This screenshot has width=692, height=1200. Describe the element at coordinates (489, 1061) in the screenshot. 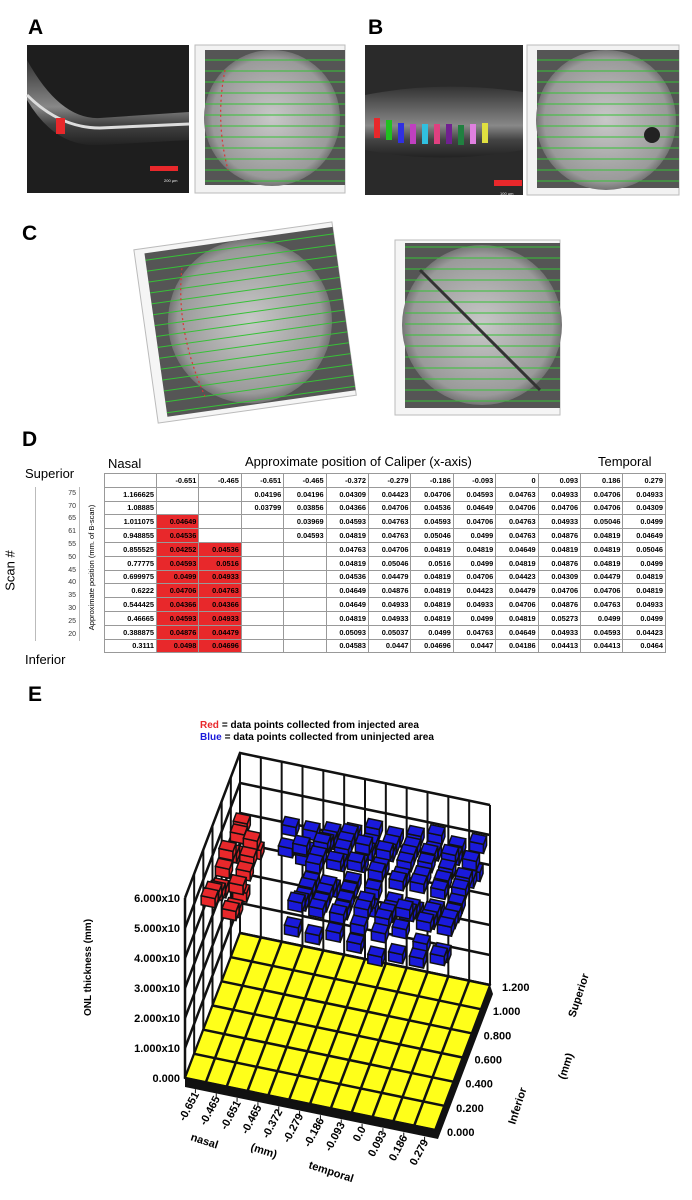

I see `y-tick-label: 0.600` at that location.